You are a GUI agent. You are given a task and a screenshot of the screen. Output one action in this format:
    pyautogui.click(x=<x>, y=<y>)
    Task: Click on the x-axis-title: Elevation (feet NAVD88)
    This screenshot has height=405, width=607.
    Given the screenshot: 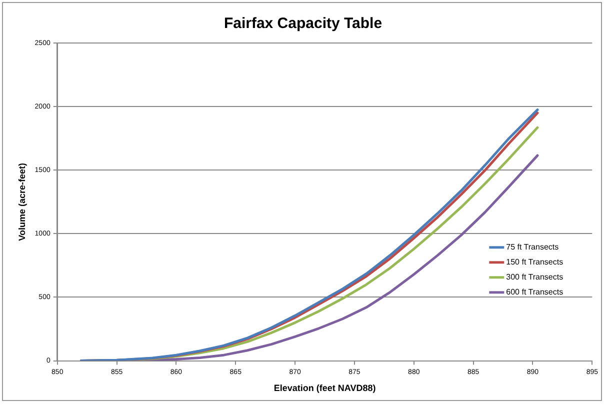 What is the action you would take?
    pyautogui.click(x=325, y=388)
    